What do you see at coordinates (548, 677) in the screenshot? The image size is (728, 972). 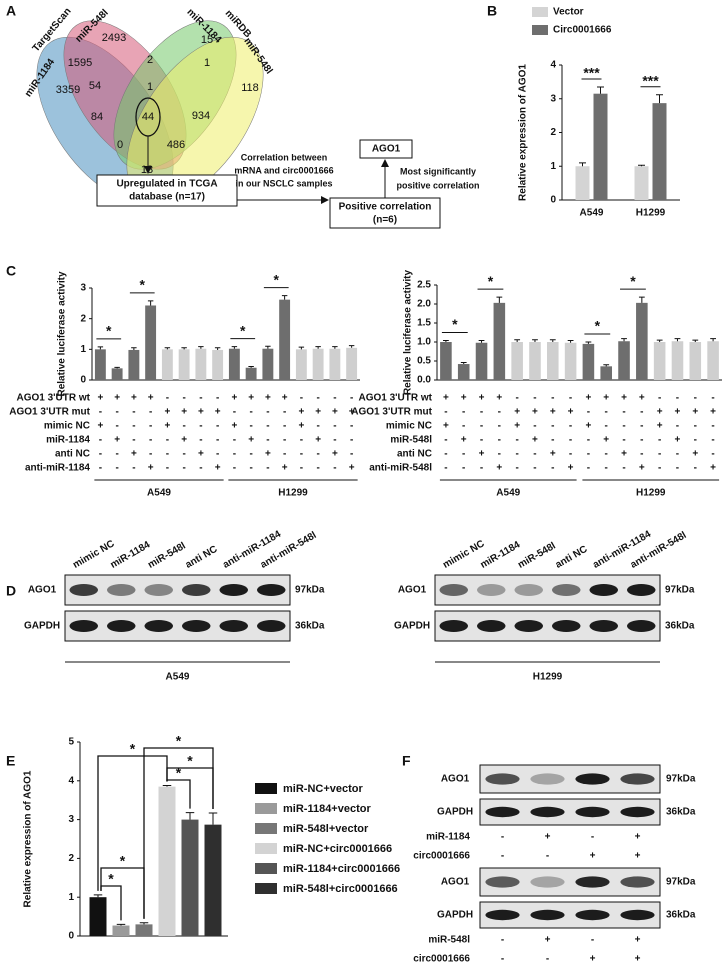 I see `cell-label: H1299` at bounding box center [548, 677].